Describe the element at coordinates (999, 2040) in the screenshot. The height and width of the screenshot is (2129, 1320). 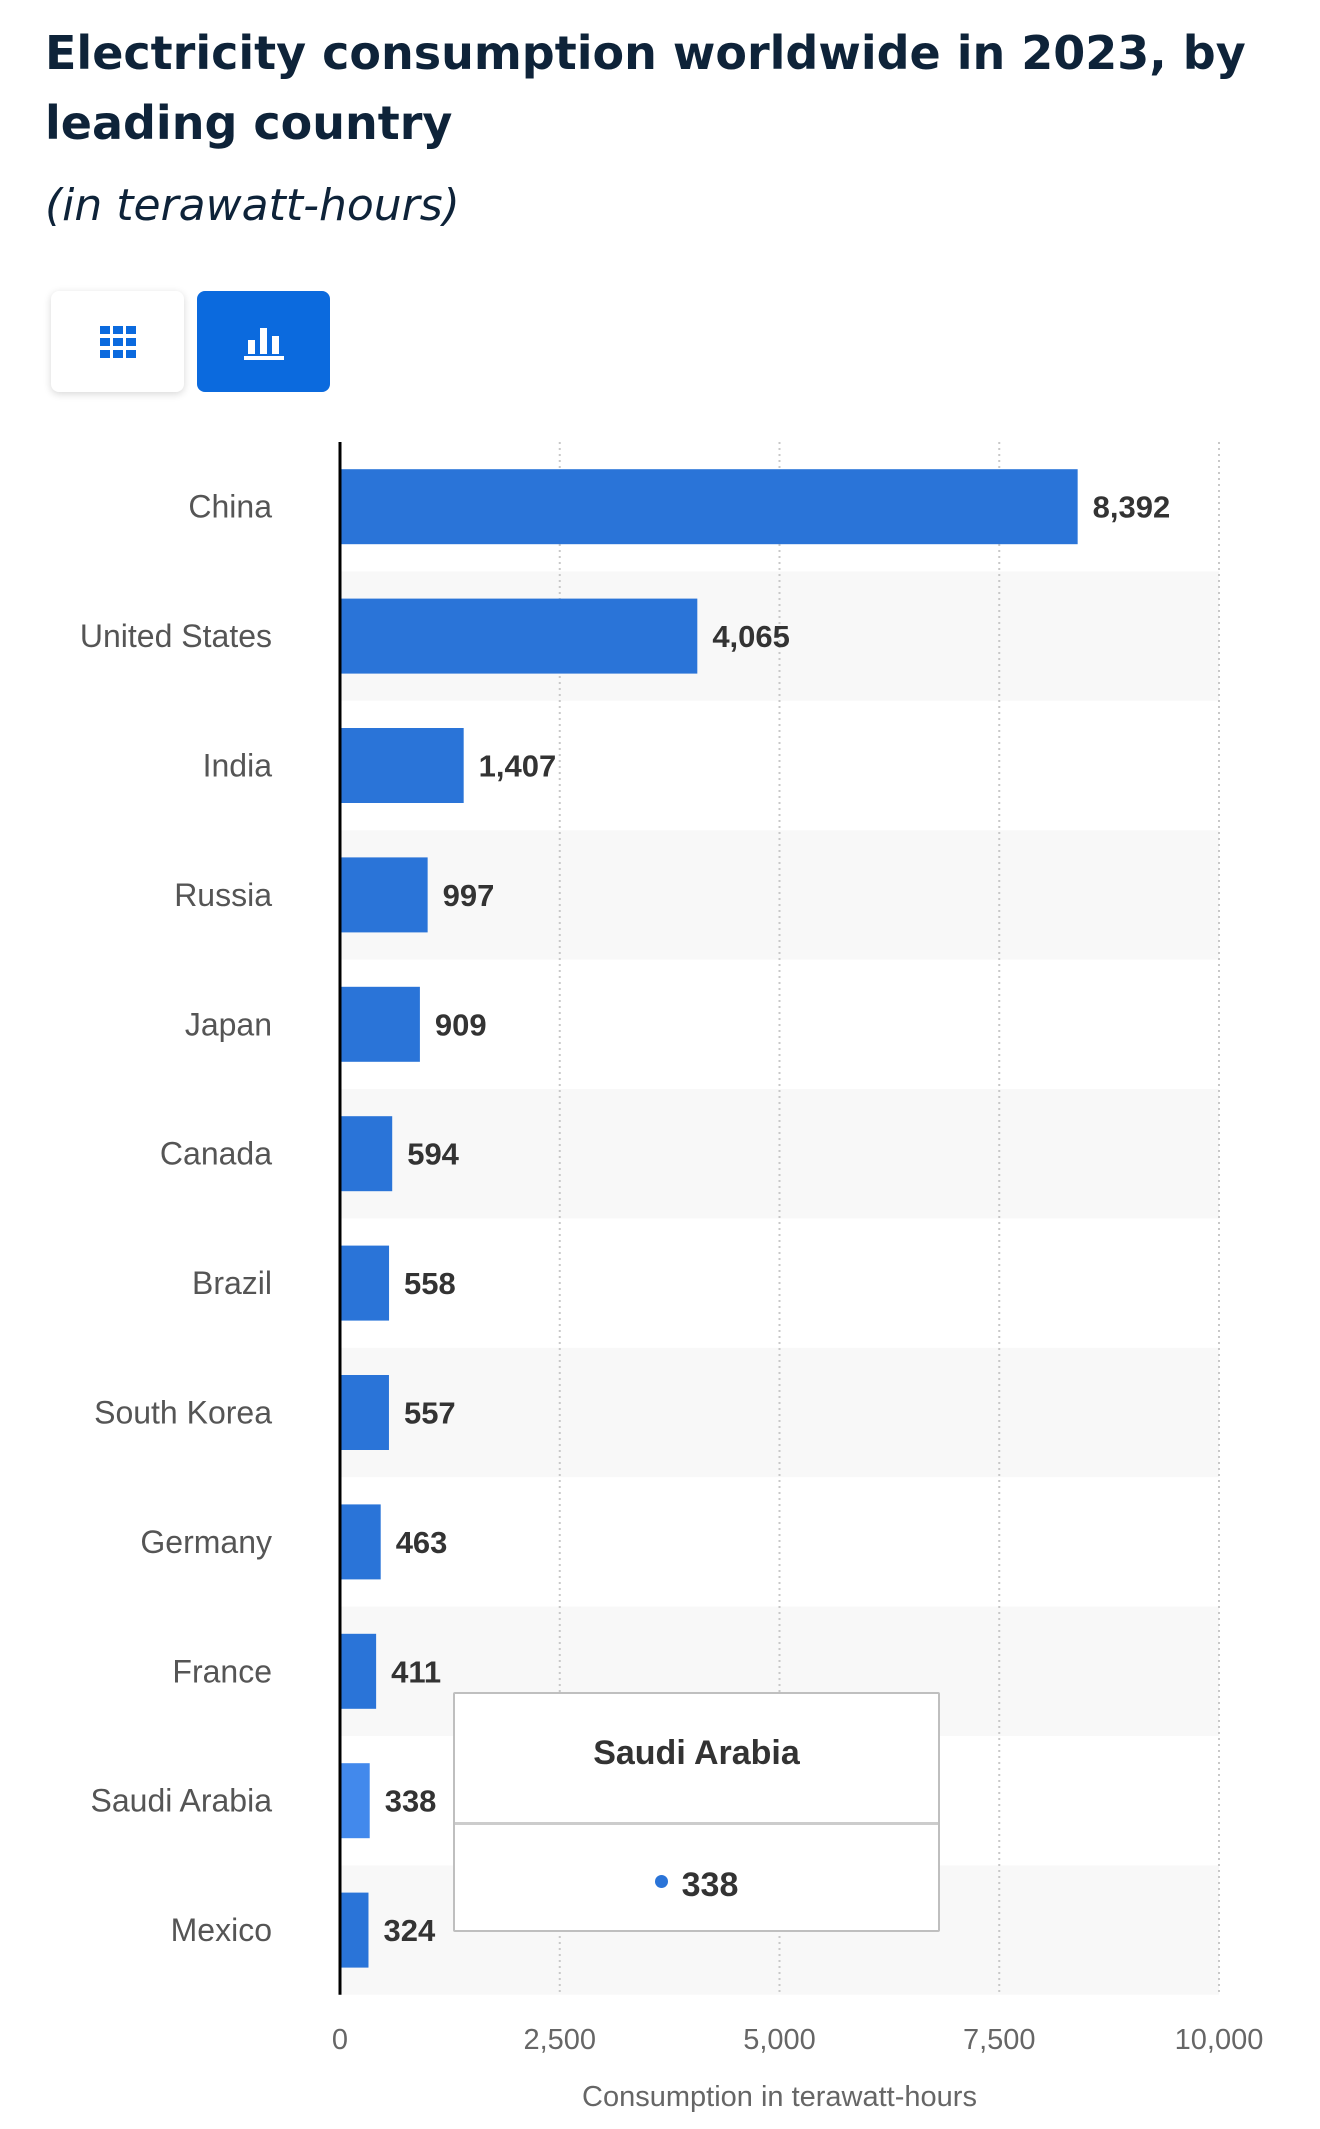
I see `x-tick-label: 7,500` at that location.